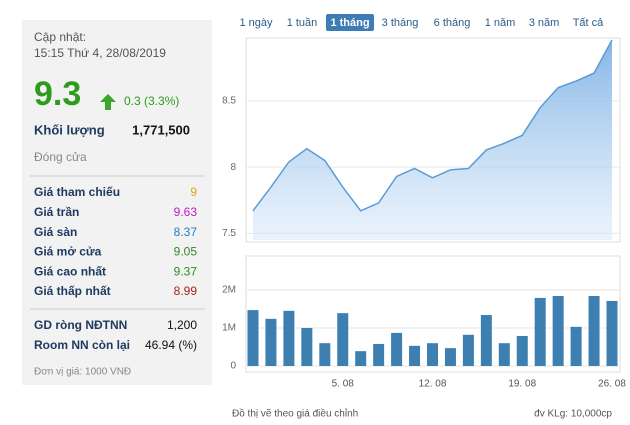 Image resolution: width=630 pixels, height=425 pixels. I want to click on price-row-label: Giá sàn, so click(55, 232).